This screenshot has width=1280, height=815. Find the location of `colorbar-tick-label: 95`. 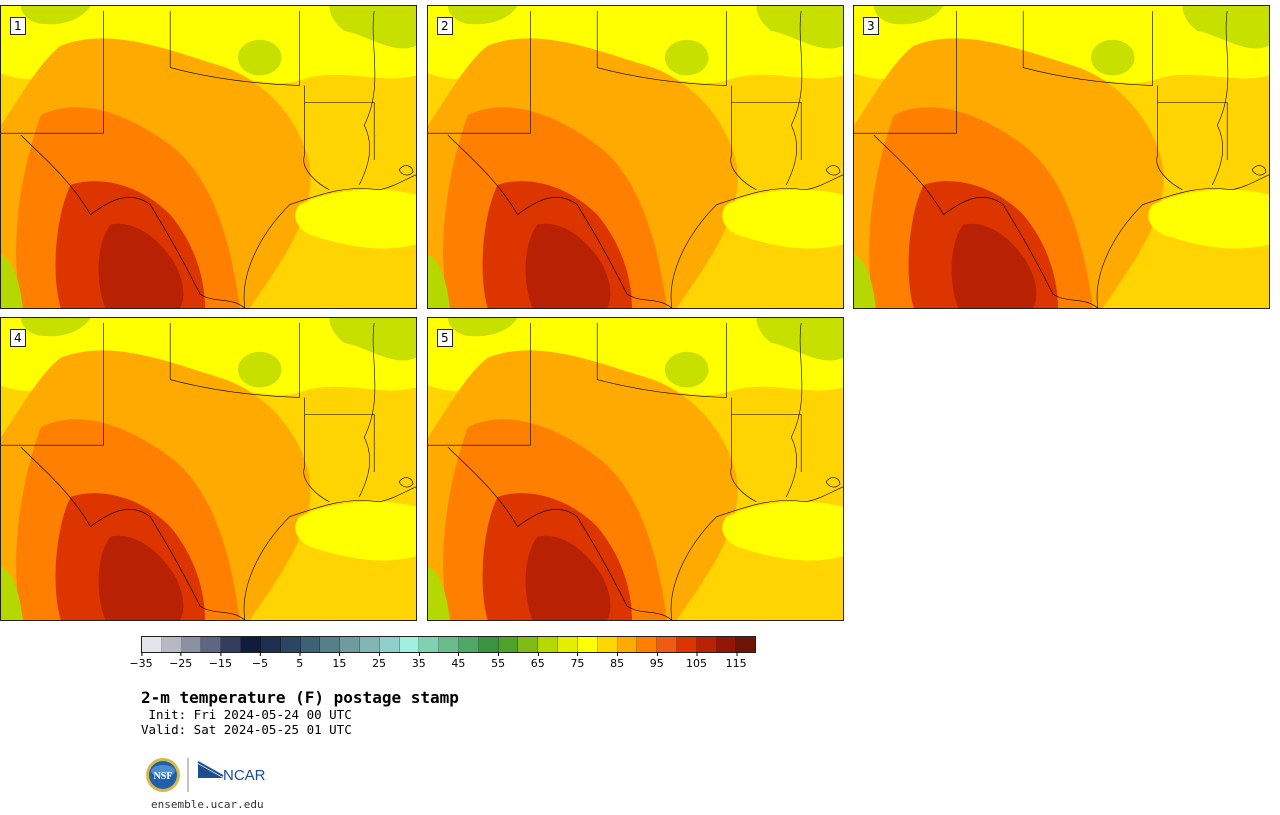

colorbar-tick-label: 95 is located at coordinates (657, 661).